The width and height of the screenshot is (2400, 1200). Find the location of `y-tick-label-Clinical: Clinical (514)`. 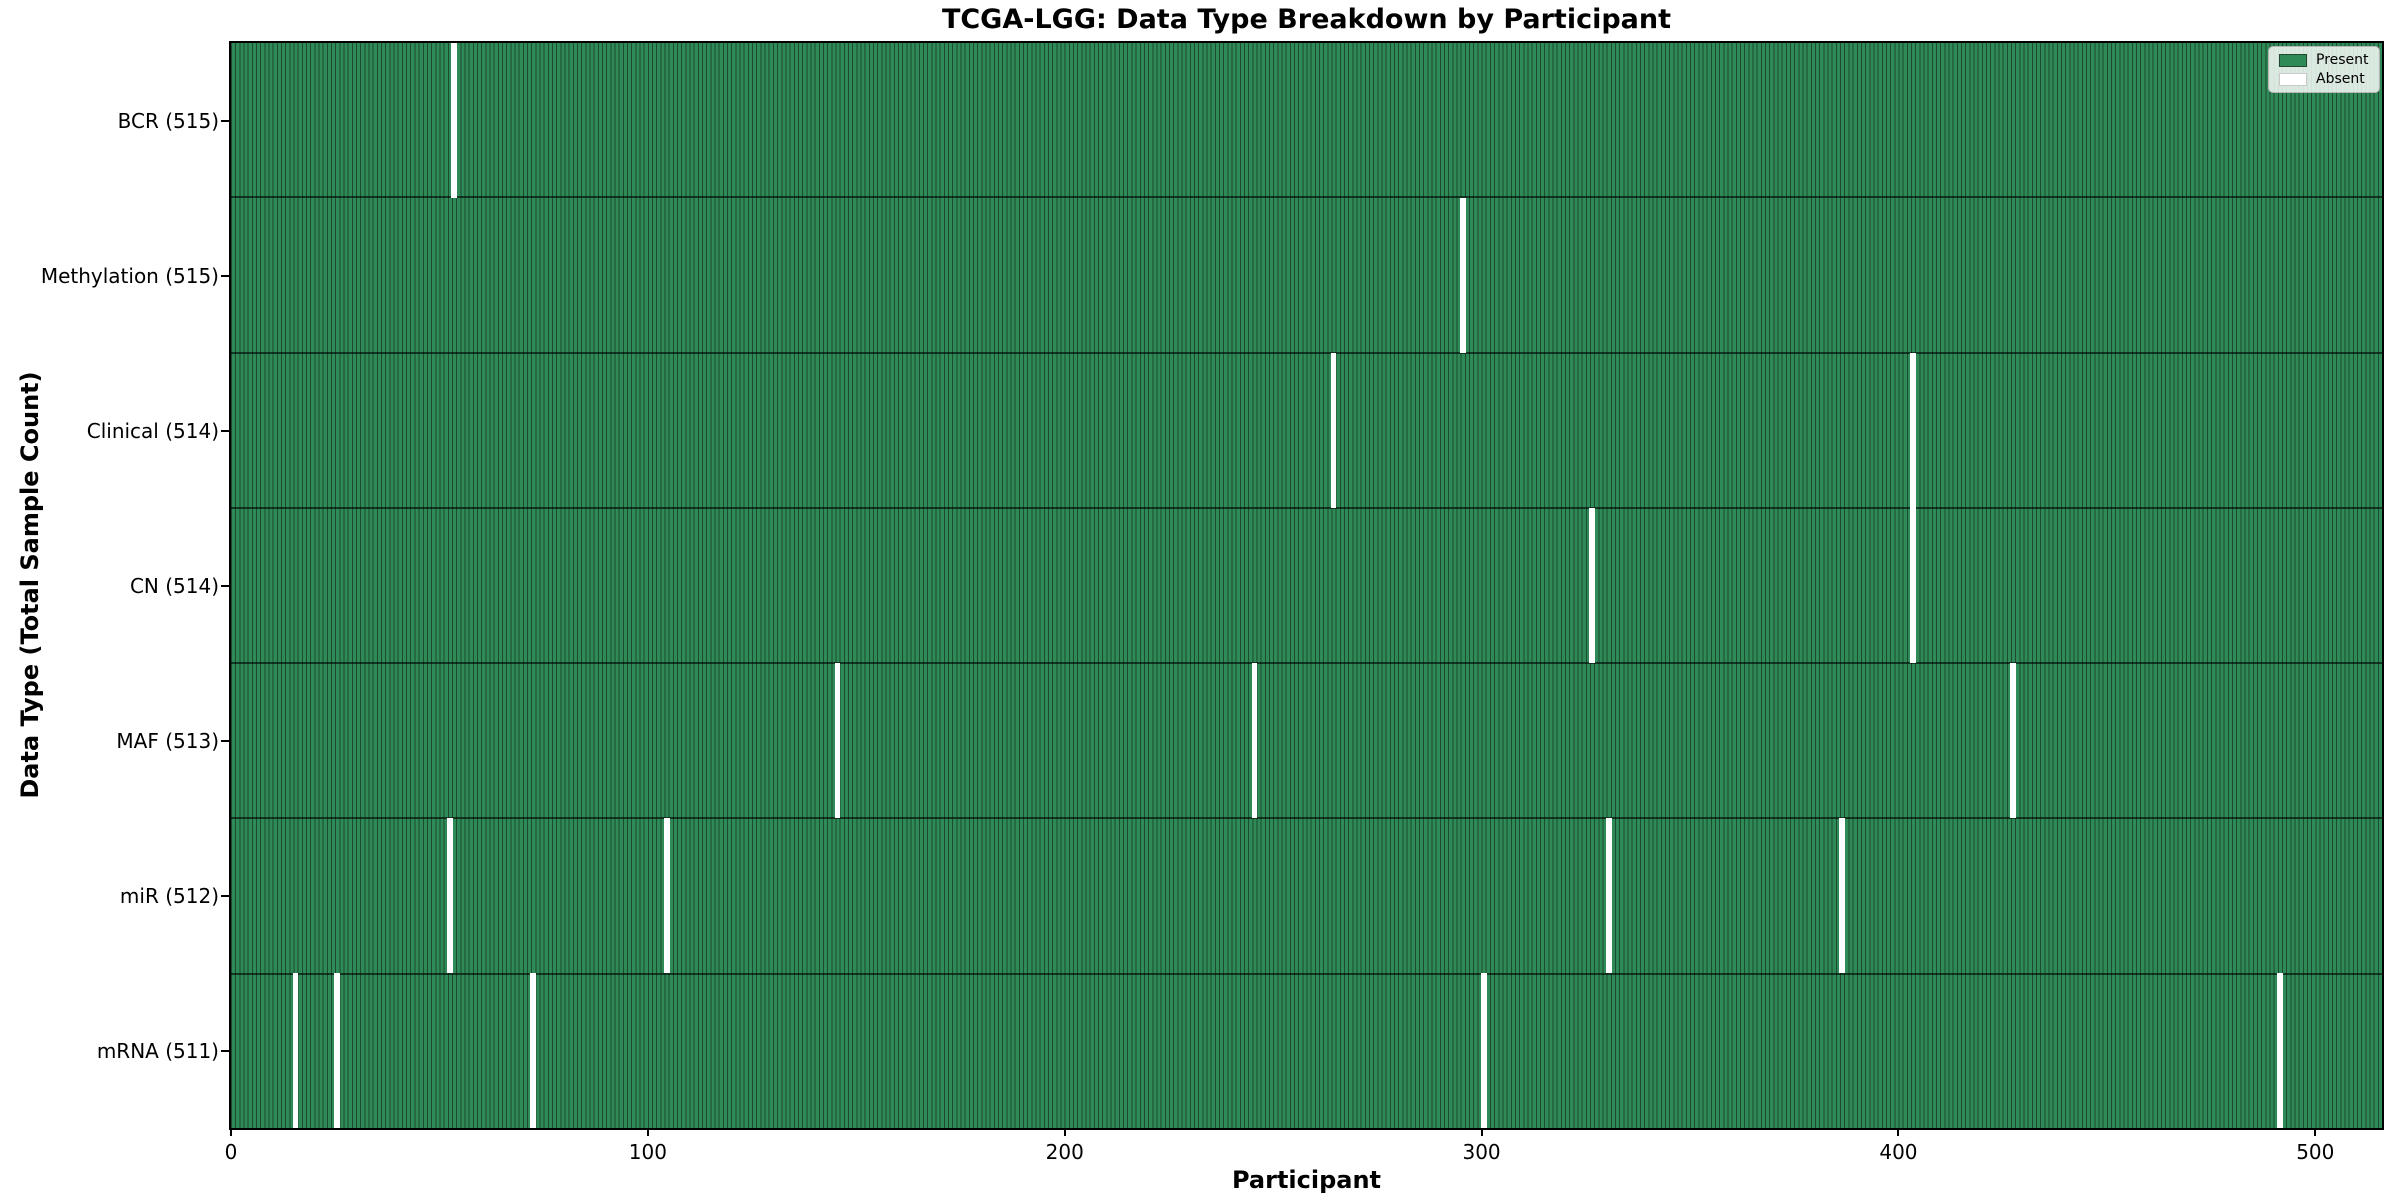

y-tick-label-Clinical: Clinical (514) is located at coordinates (152, 430).